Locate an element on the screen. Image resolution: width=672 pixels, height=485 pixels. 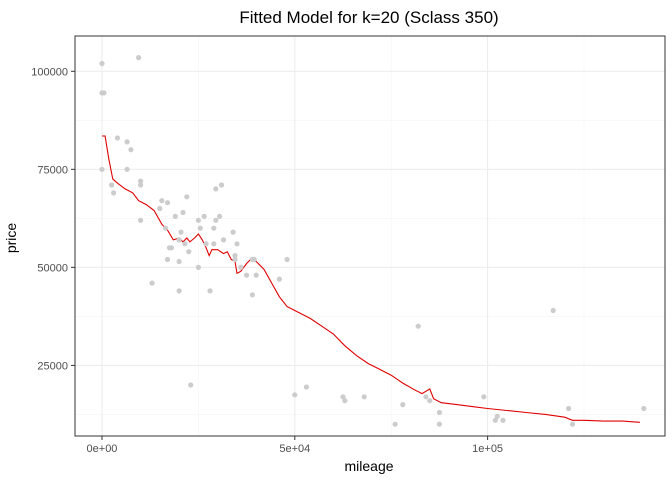
y-tick-label: 100000 is located at coordinates (49, 72).